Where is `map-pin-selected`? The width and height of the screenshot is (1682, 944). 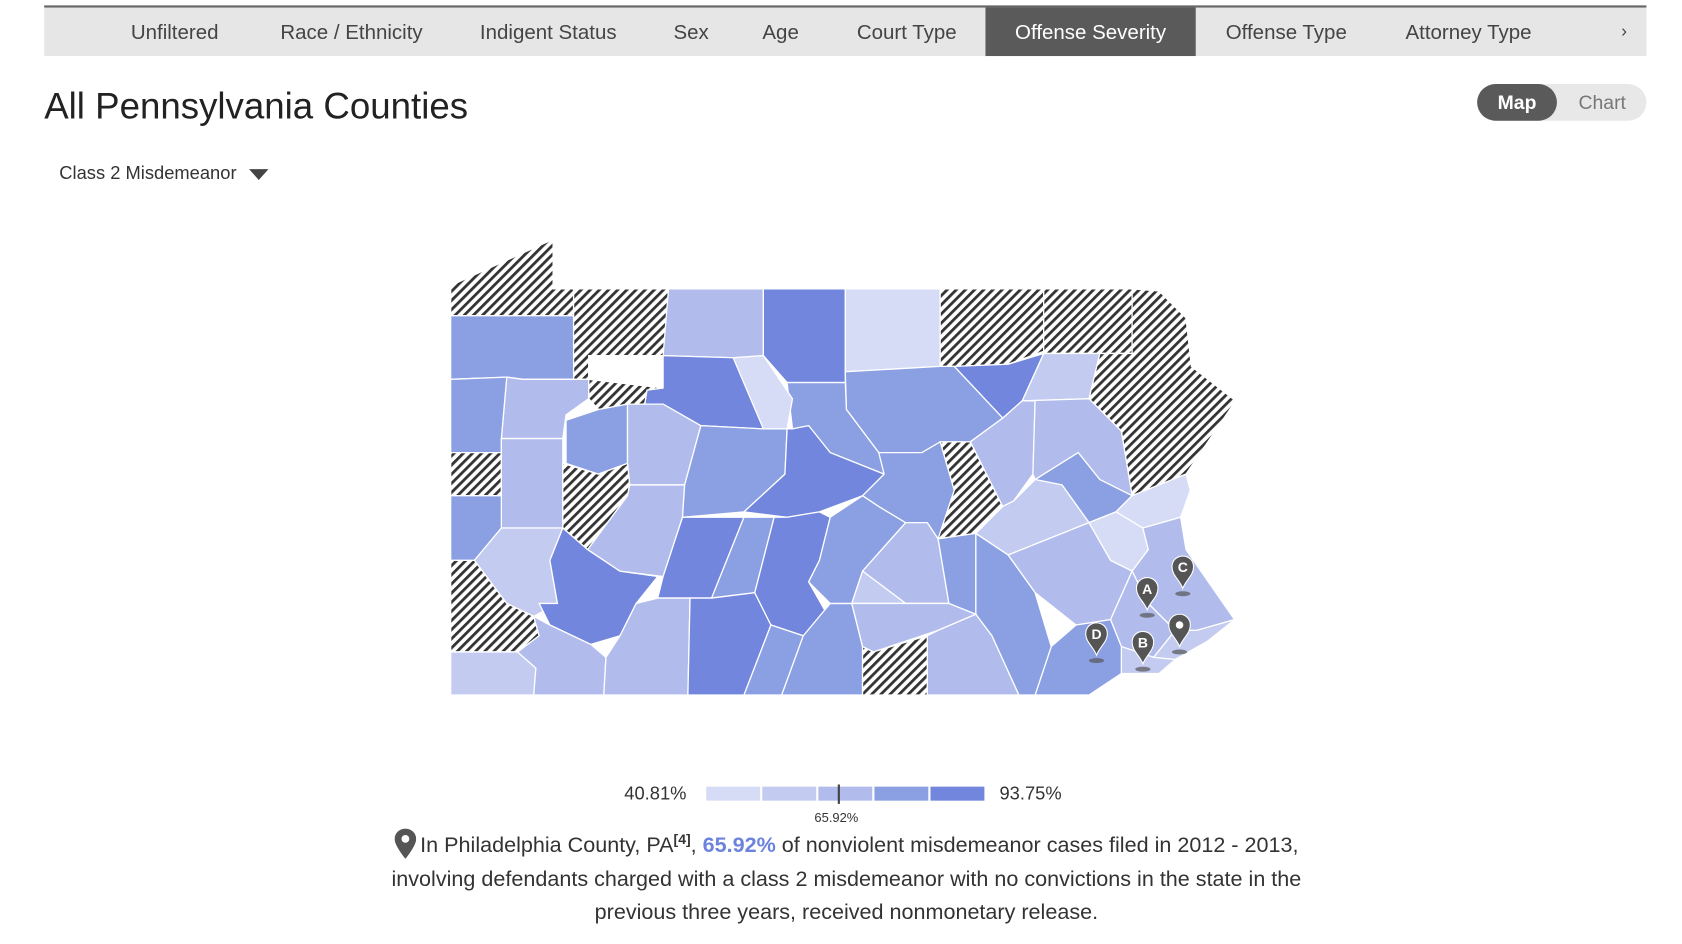 map-pin-selected is located at coordinates (1179, 634).